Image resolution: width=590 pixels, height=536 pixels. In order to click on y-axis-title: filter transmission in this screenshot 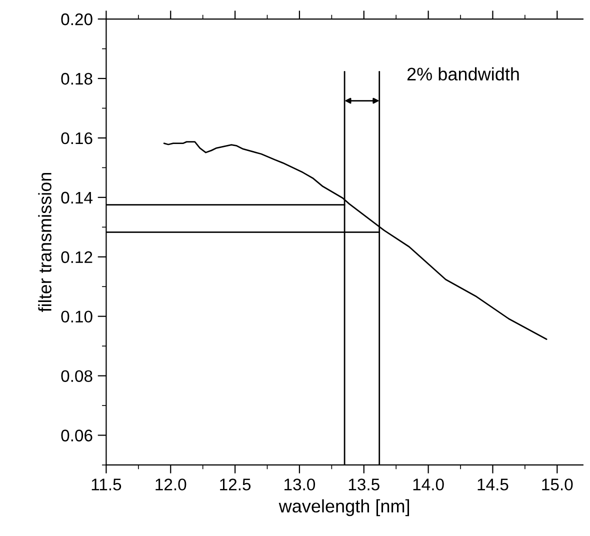, I will do `click(45, 242)`.